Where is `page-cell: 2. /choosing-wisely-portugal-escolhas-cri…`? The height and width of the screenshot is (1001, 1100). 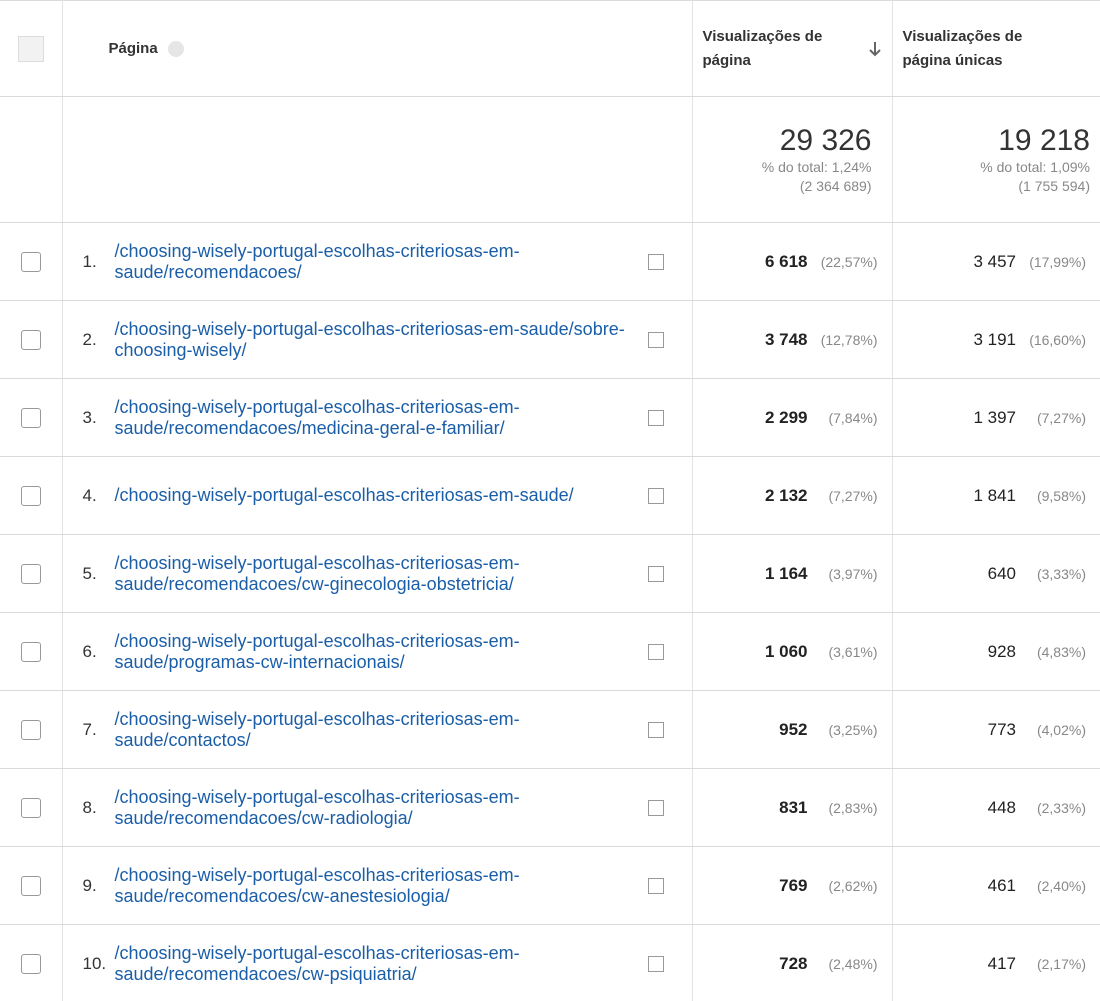 page-cell: 2. /choosing-wisely-portugal-escolhas-cri… is located at coordinates (377, 339).